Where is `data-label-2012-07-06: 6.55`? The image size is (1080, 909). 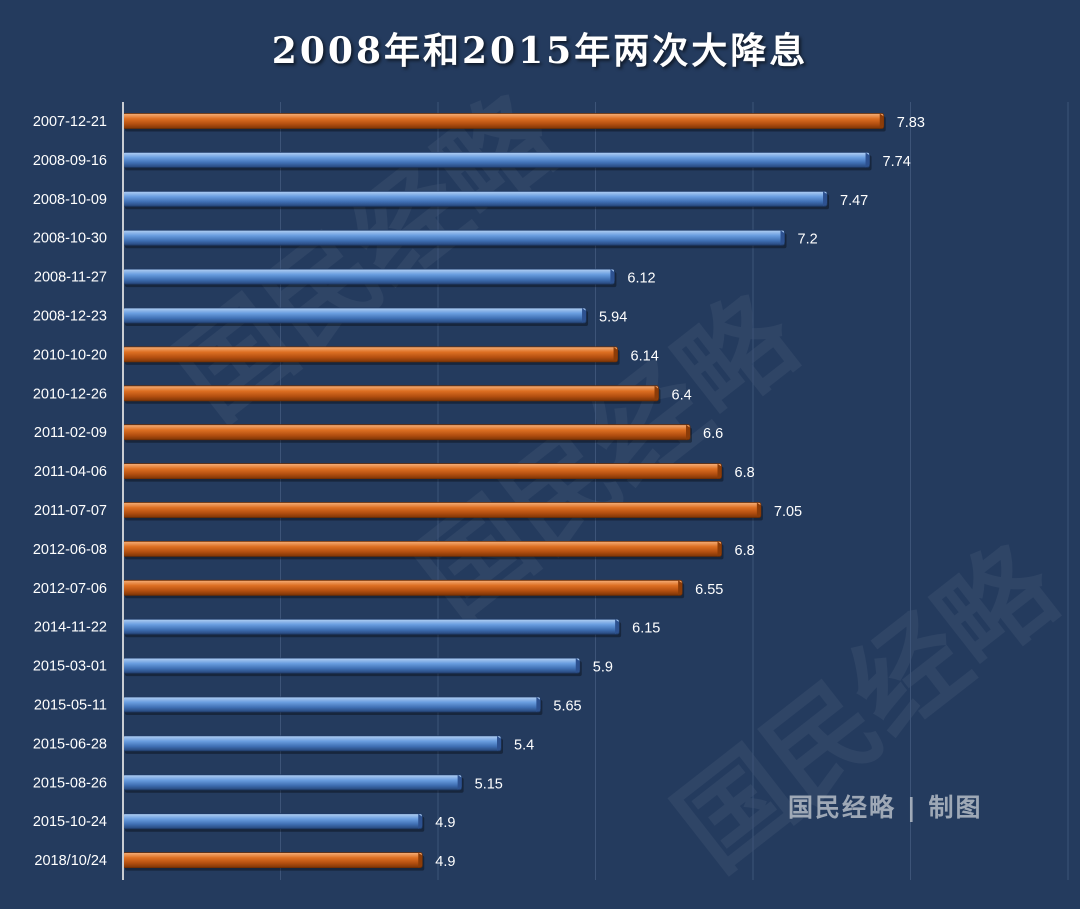 data-label-2012-07-06: 6.55 is located at coordinates (709, 590).